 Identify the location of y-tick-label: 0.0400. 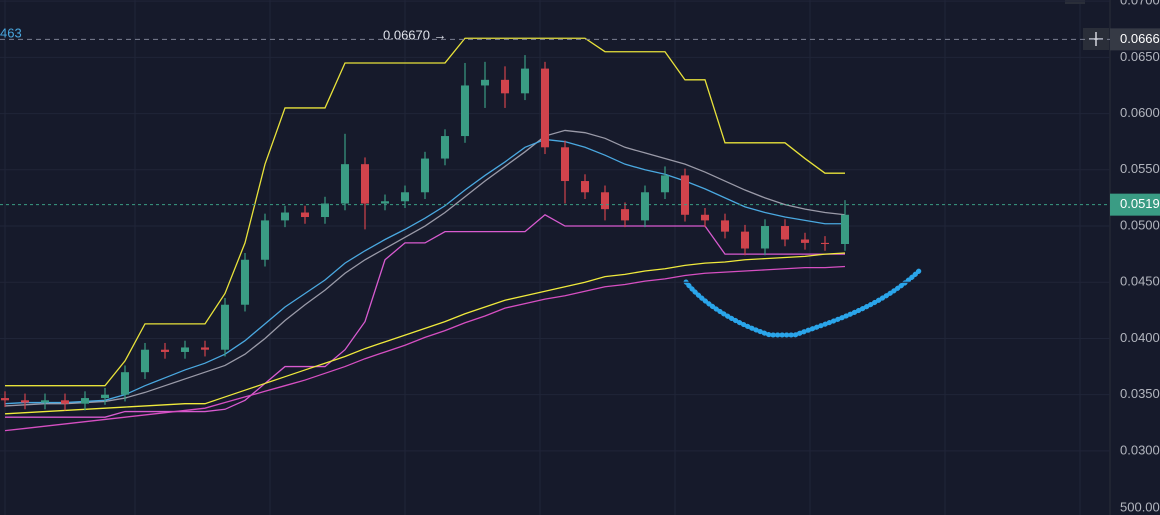
(1140, 337).